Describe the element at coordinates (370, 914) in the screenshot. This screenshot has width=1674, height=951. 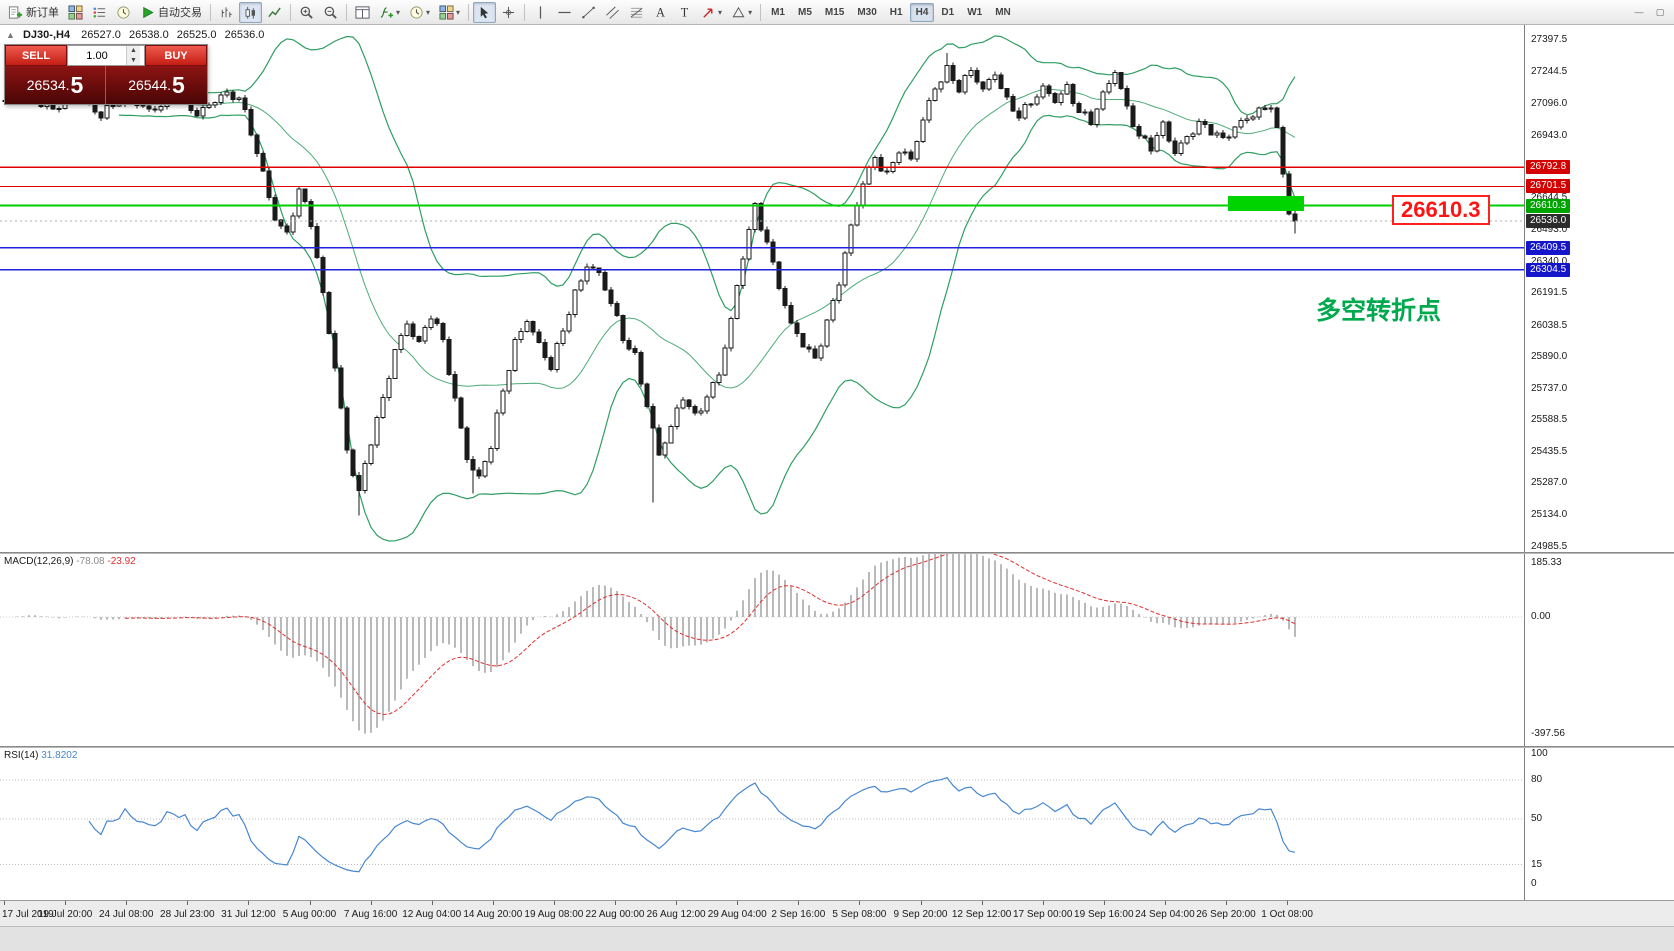
I see `time-axis-label: 7 Aug 16:00` at that location.